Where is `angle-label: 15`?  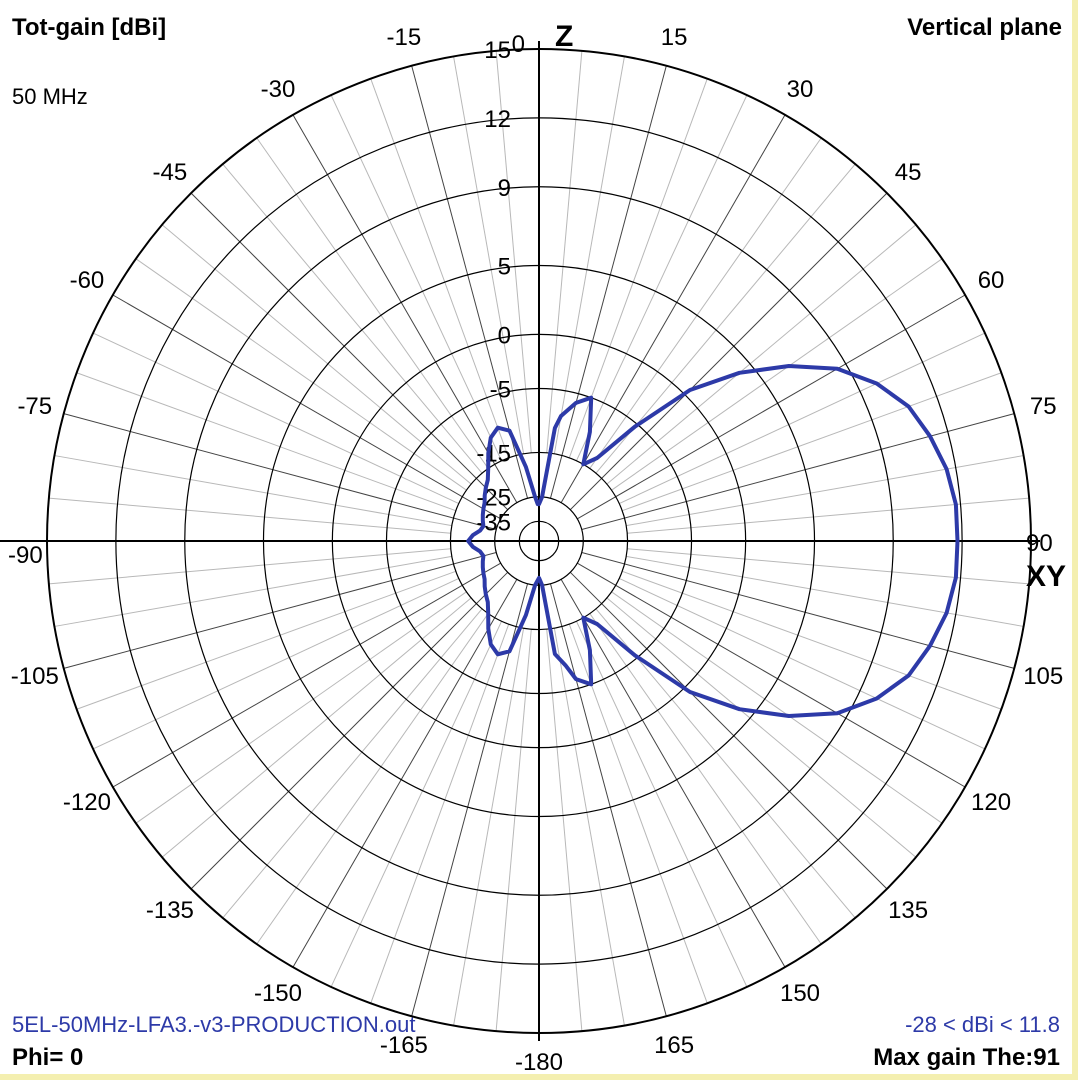 angle-label: 15 is located at coordinates (674, 37).